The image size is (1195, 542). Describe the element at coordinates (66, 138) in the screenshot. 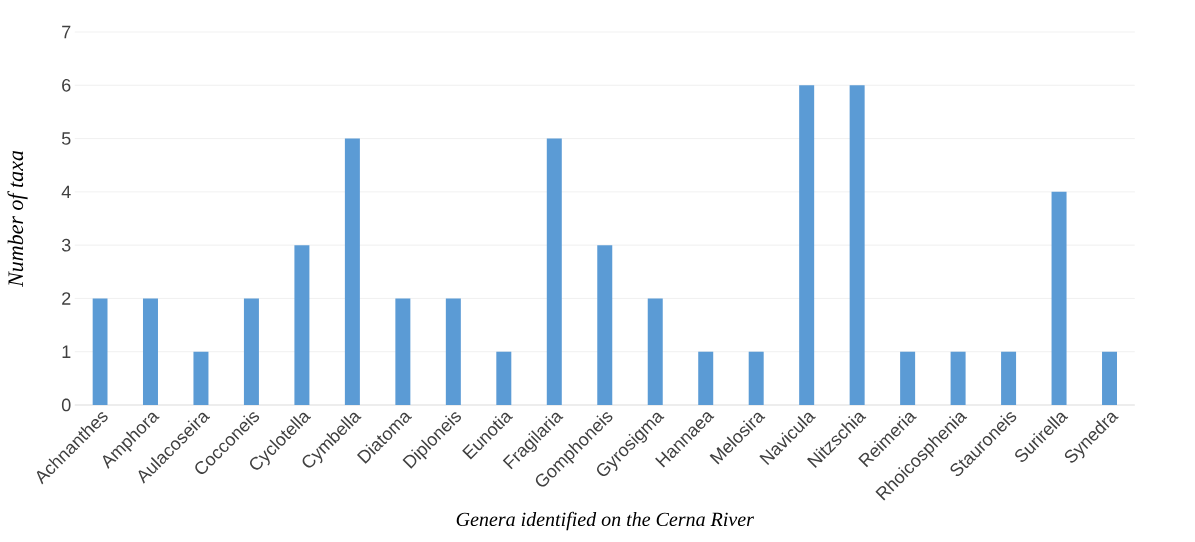

I see `y-tick-label: 5` at that location.